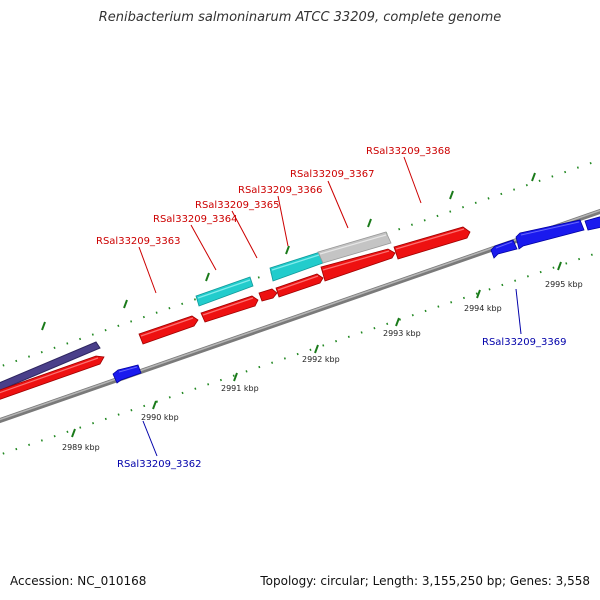 The height and width of the screenshot is (600, 600). I want to click on gene-label-3363: RSal33209_3363, so click(138, 241).